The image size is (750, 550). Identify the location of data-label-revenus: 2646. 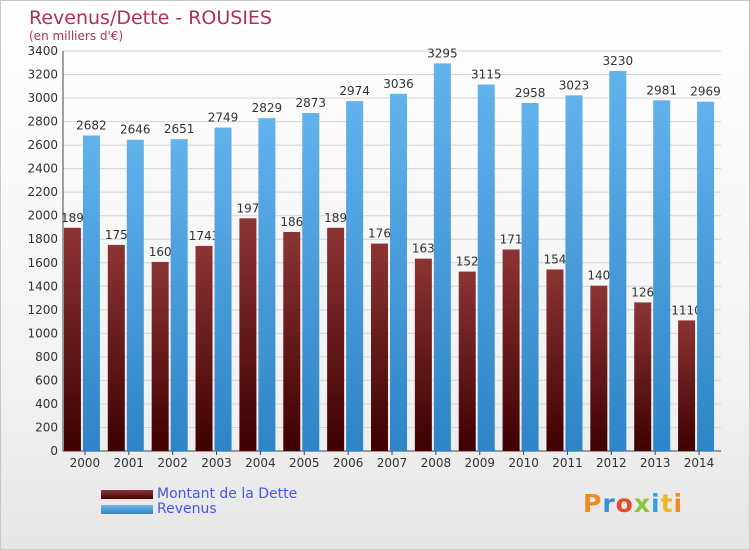
(135, 130).